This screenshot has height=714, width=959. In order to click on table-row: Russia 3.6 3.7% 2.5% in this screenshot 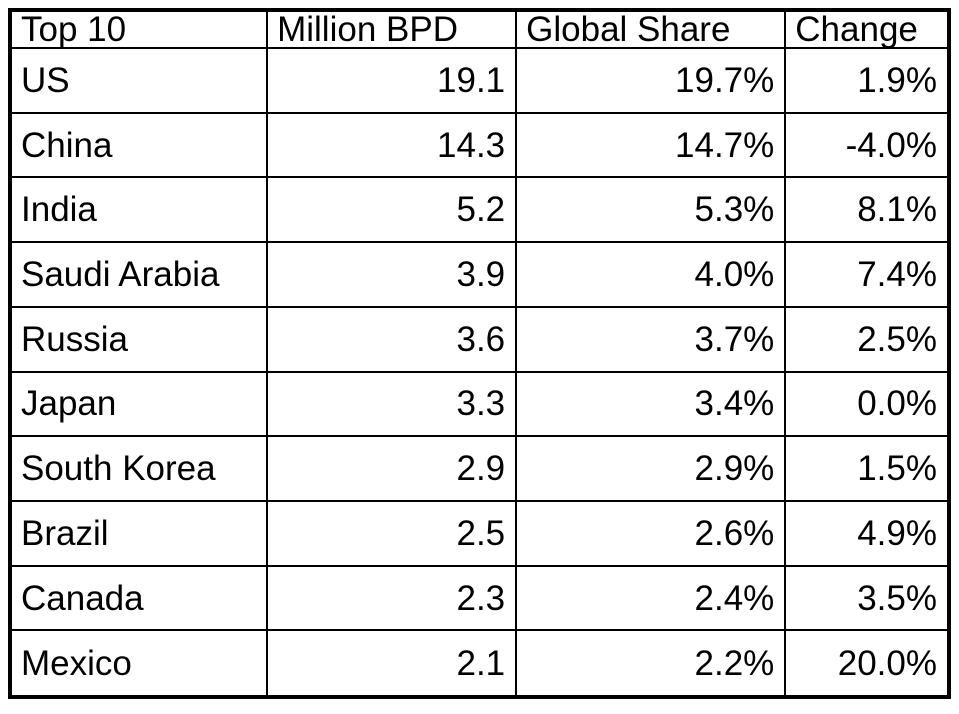, I will do `click(479, 339)`.